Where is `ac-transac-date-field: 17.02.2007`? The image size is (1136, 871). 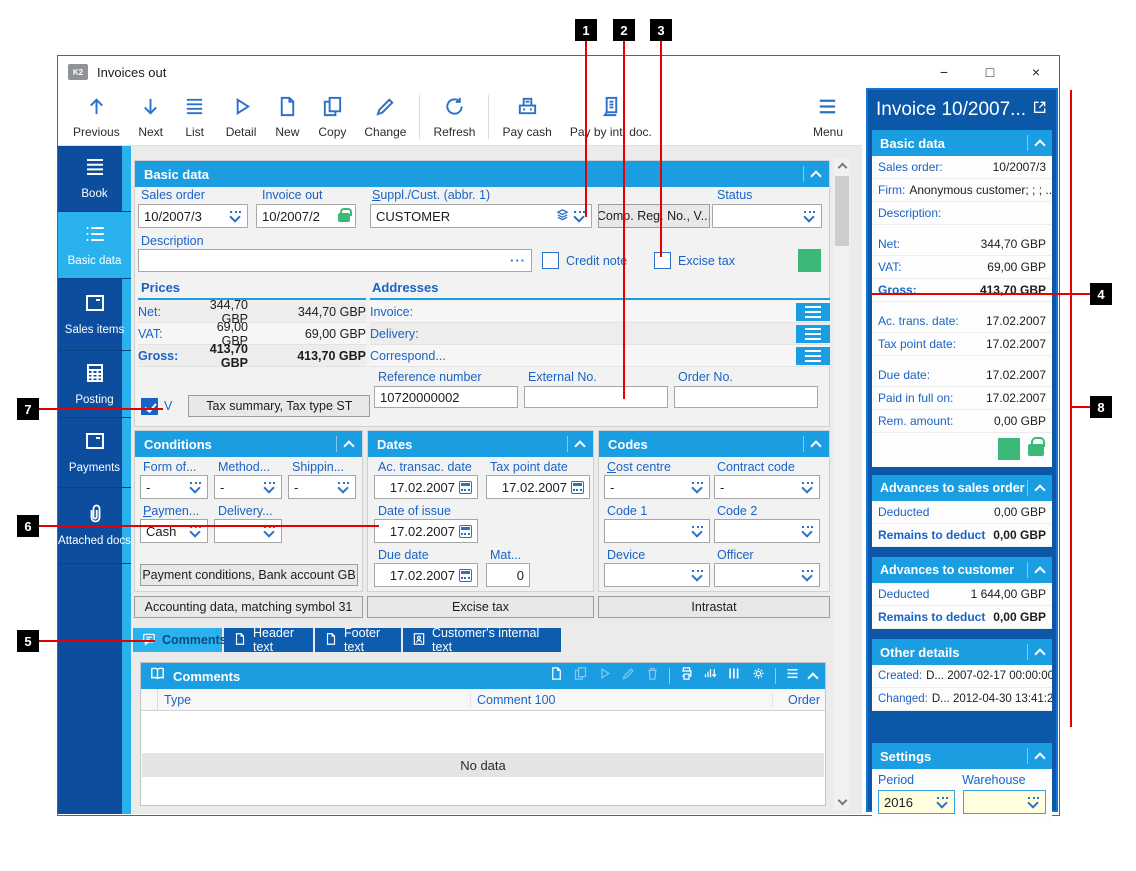
ac-transac-date-field: 17.02.2007 is located at coordinates (426, 487).